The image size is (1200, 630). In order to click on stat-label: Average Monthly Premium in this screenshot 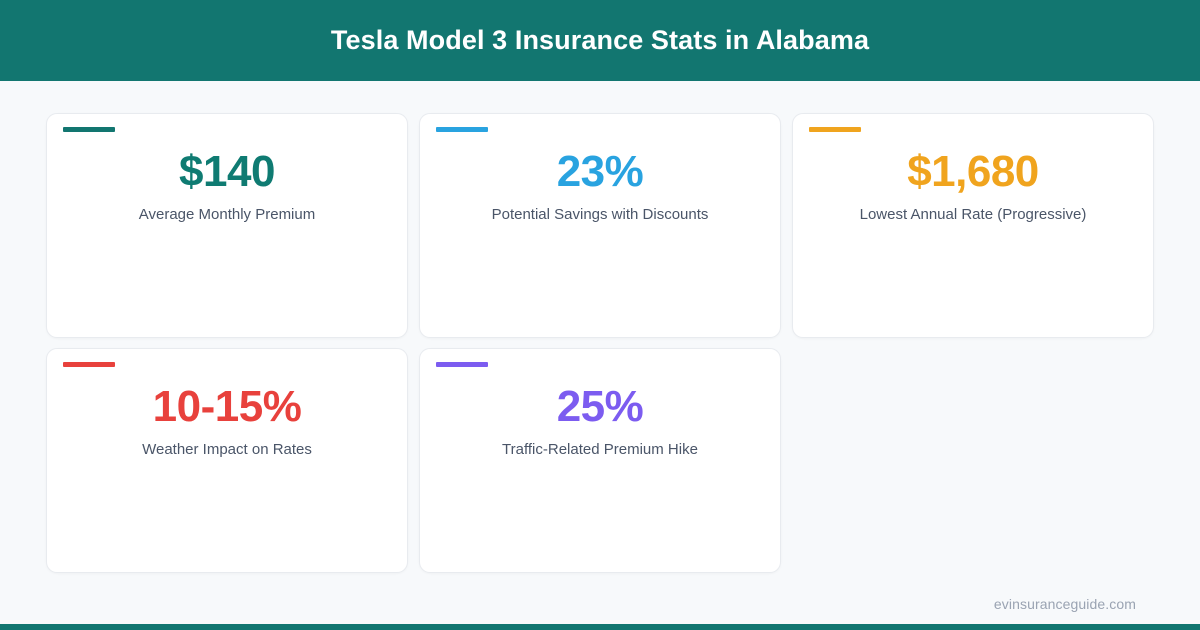, I will do `click(227, 215)`.